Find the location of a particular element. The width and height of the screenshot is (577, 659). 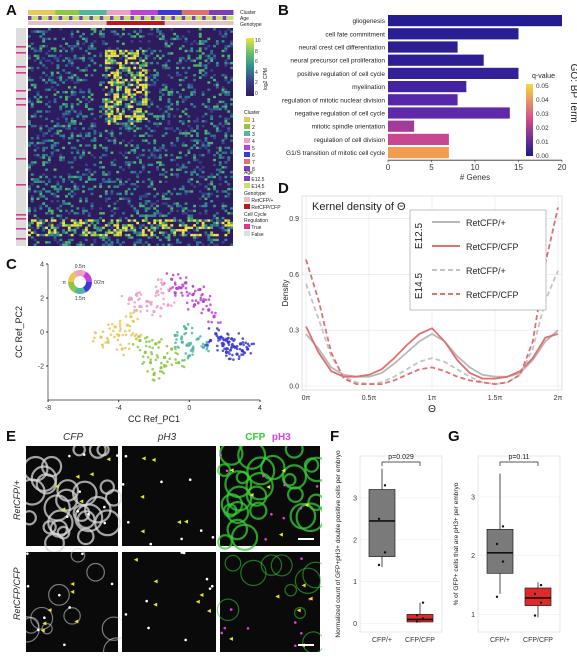

arrowhead-marker is located at coordinates (91, 474).